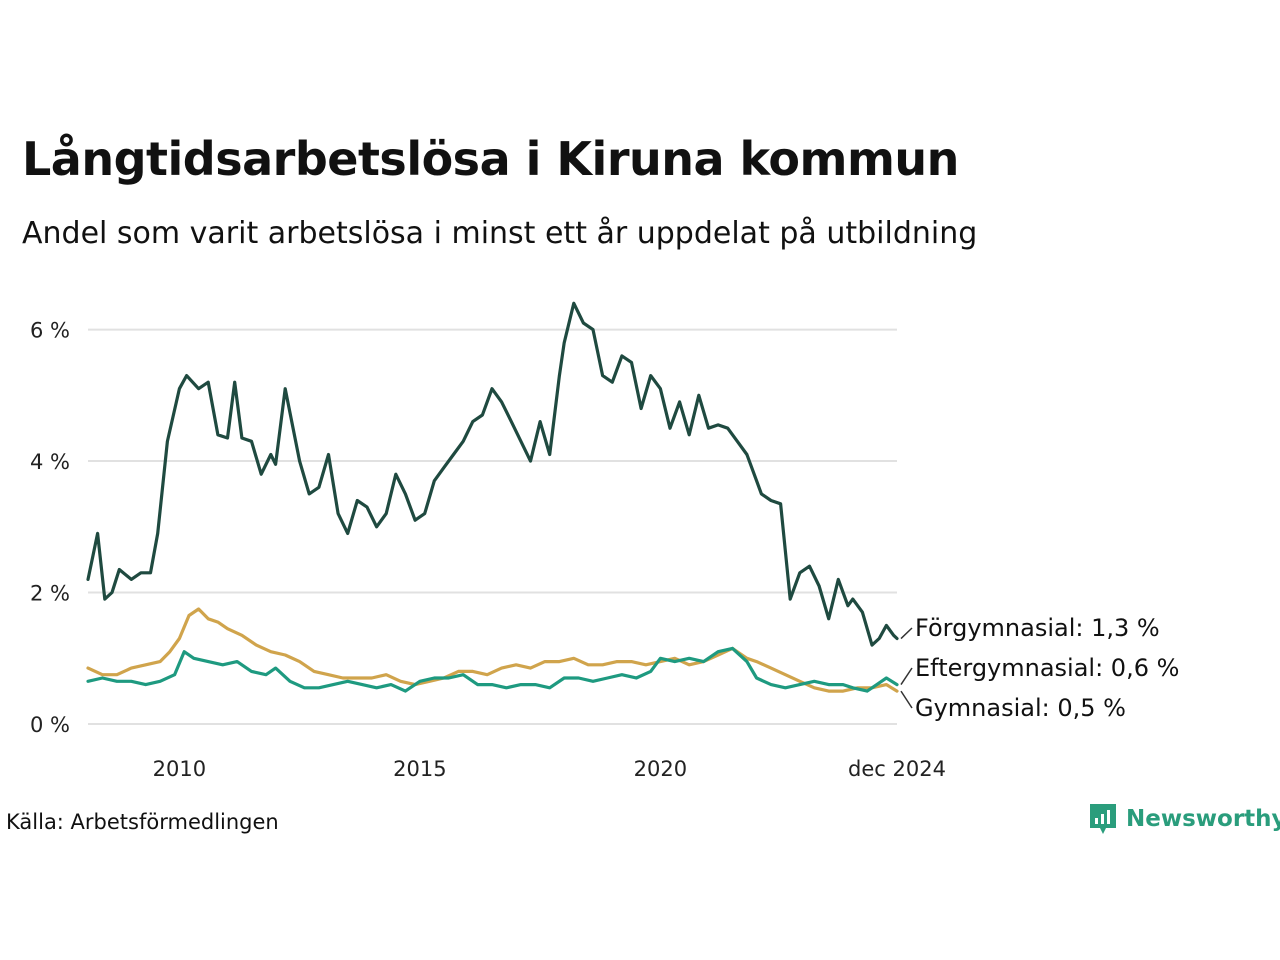 This screenshot has width=1280, height=960. Describe the element at coordinates (1037, 628) in the screenshot. I see `series-end-label: Förgymnasial: 1,3 %` at that location.